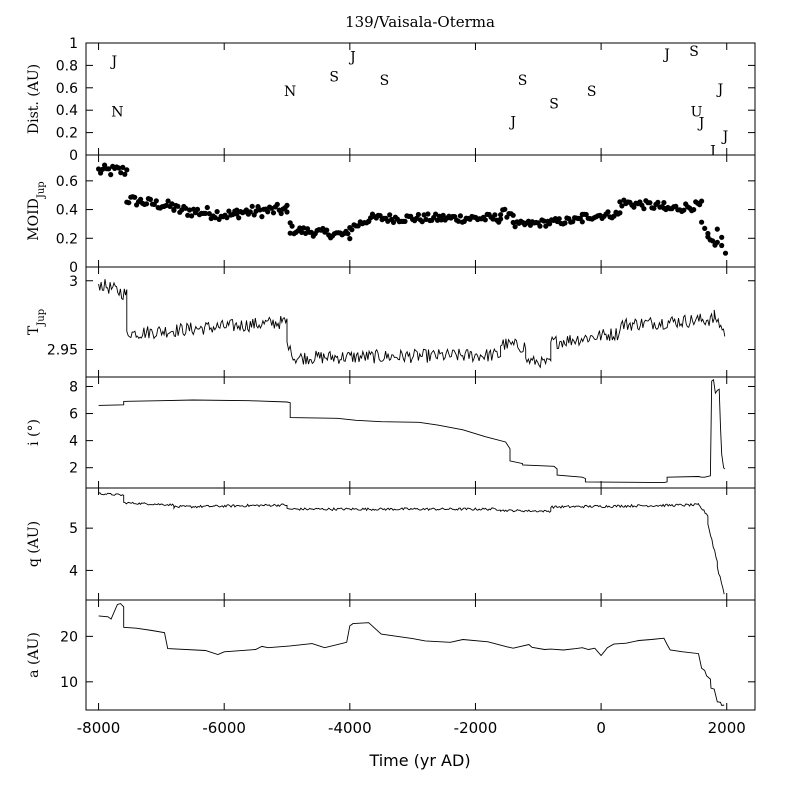  What do you see at coordinates (73, 156) in the screenshot?
I see `y-tick-label: 0` at bounding box center [73, 156].